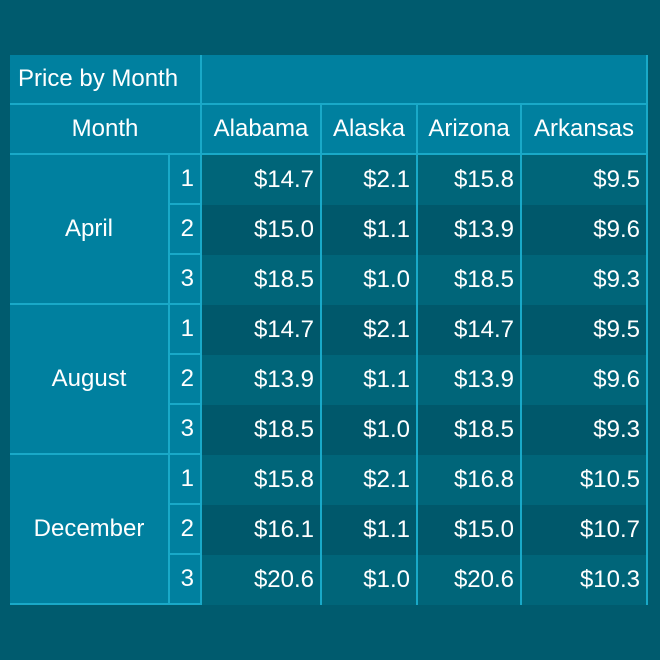  What do you see at coordinates (106, 130) in the screenshot?
I see `month-header: Month` at bounding box center [106, 130].